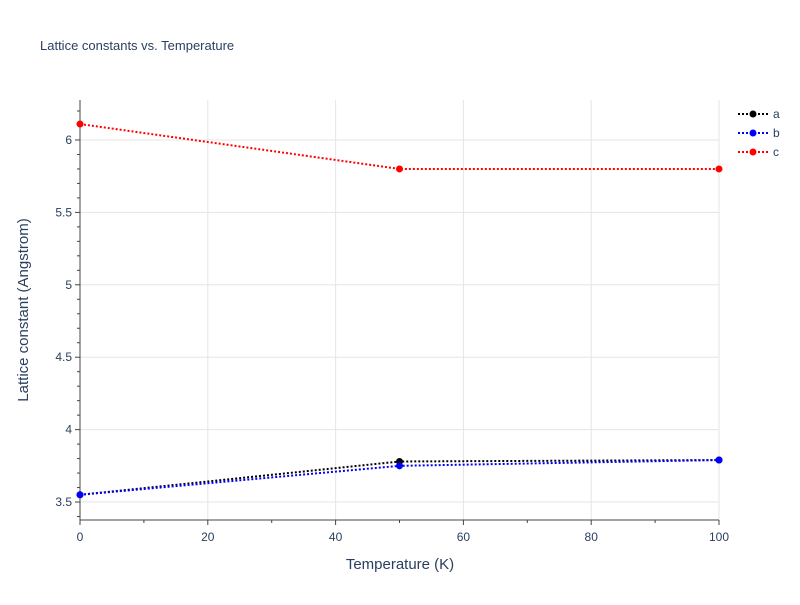  Describe the element at coordinates (758, 152) in the screenshot. I see `legend-item-c: c` at that location.